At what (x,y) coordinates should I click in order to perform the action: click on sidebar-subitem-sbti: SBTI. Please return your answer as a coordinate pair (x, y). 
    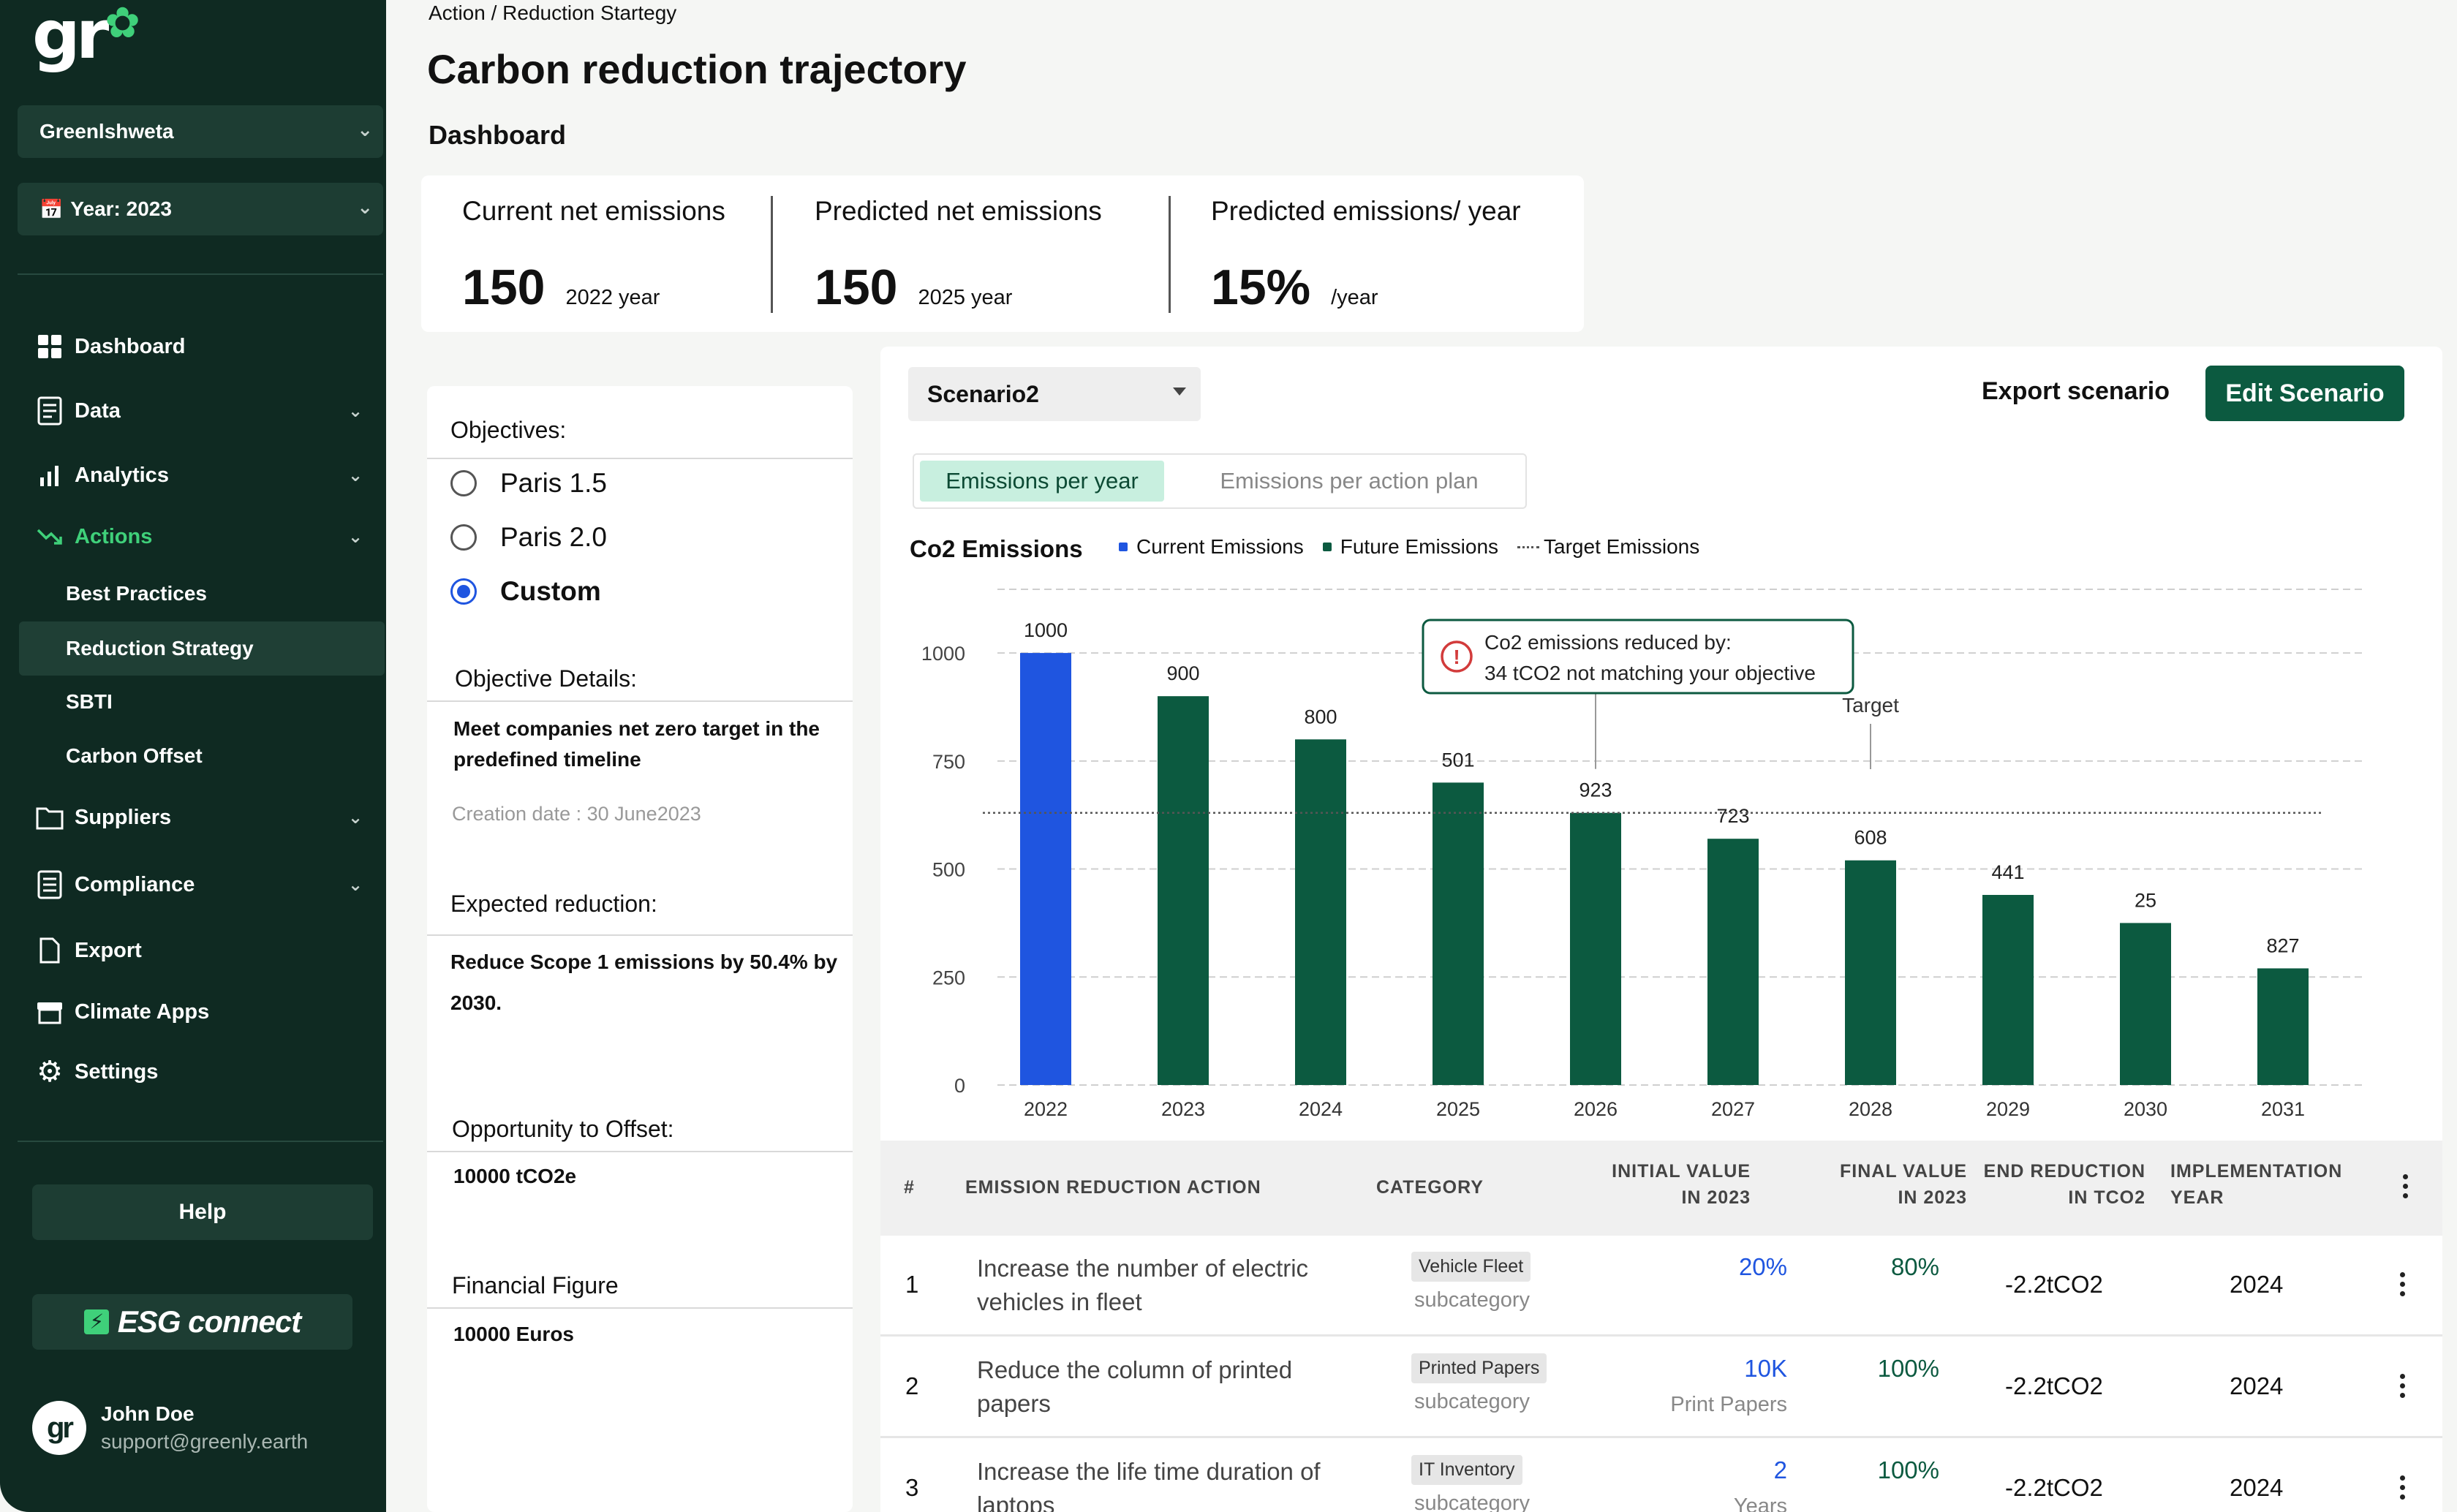
    Looking at the image, I should click on (89, 701).